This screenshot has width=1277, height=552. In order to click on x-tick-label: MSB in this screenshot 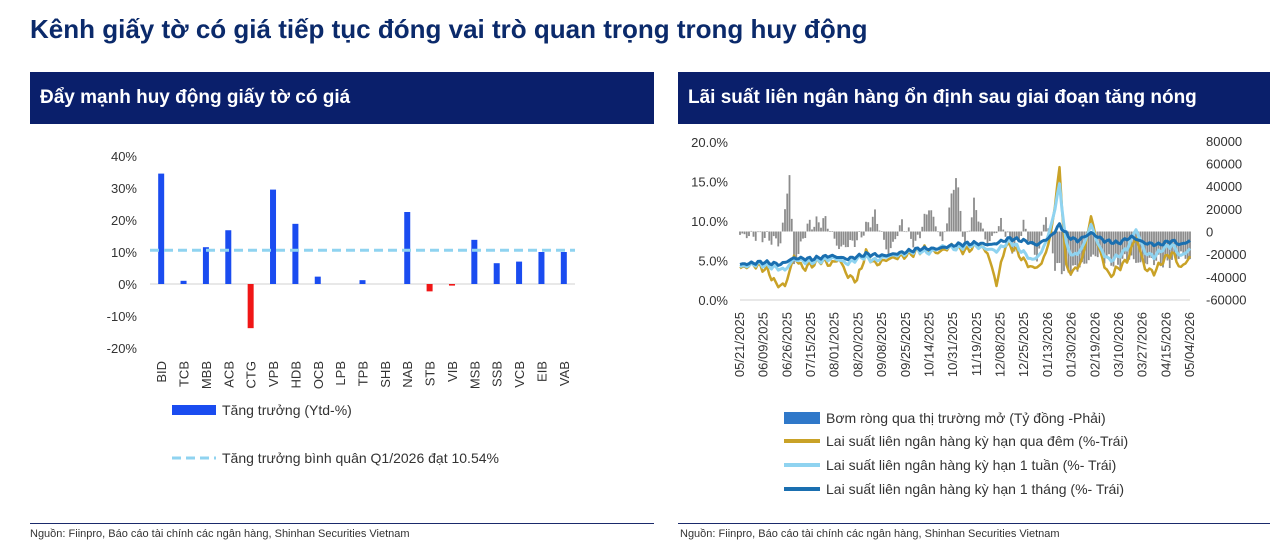, I will do `click(474, 375)`.